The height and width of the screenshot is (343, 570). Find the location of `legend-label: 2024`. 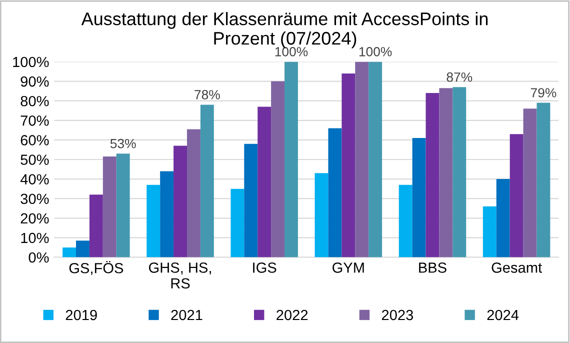

legend-label: 2024 is located at coordinates (503, 315).